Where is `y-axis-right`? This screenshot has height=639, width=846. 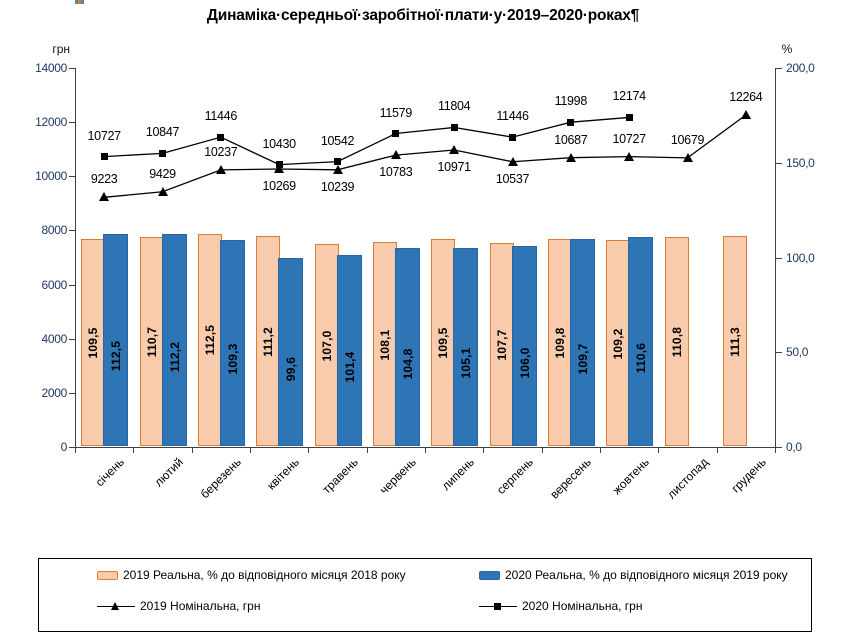
y-axis-right is located at coordinates (775, 258).